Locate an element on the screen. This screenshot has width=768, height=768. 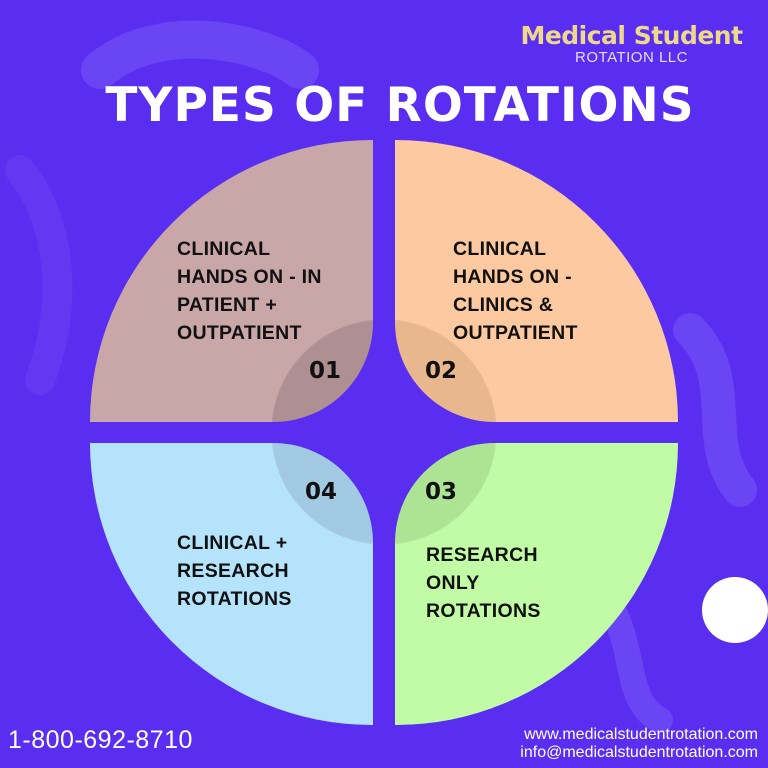
page-title: TYPES OF ROTATIONS is located at coordinates (400, 105).